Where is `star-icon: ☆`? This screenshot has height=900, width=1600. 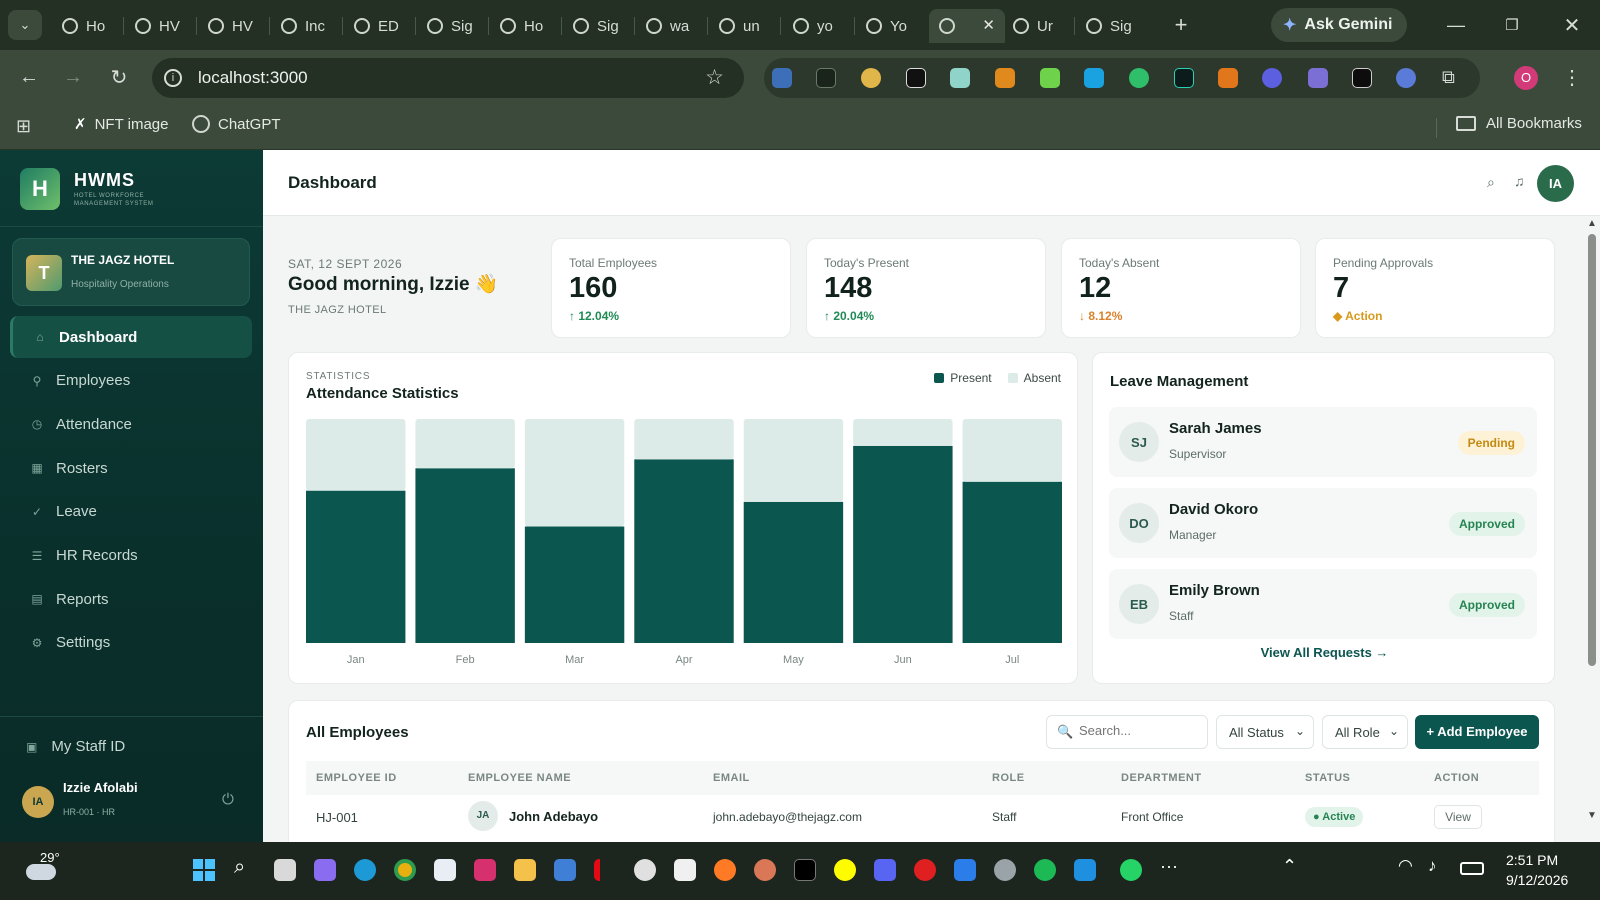 star-icon: ☆ is located at coordinates (714, 77).